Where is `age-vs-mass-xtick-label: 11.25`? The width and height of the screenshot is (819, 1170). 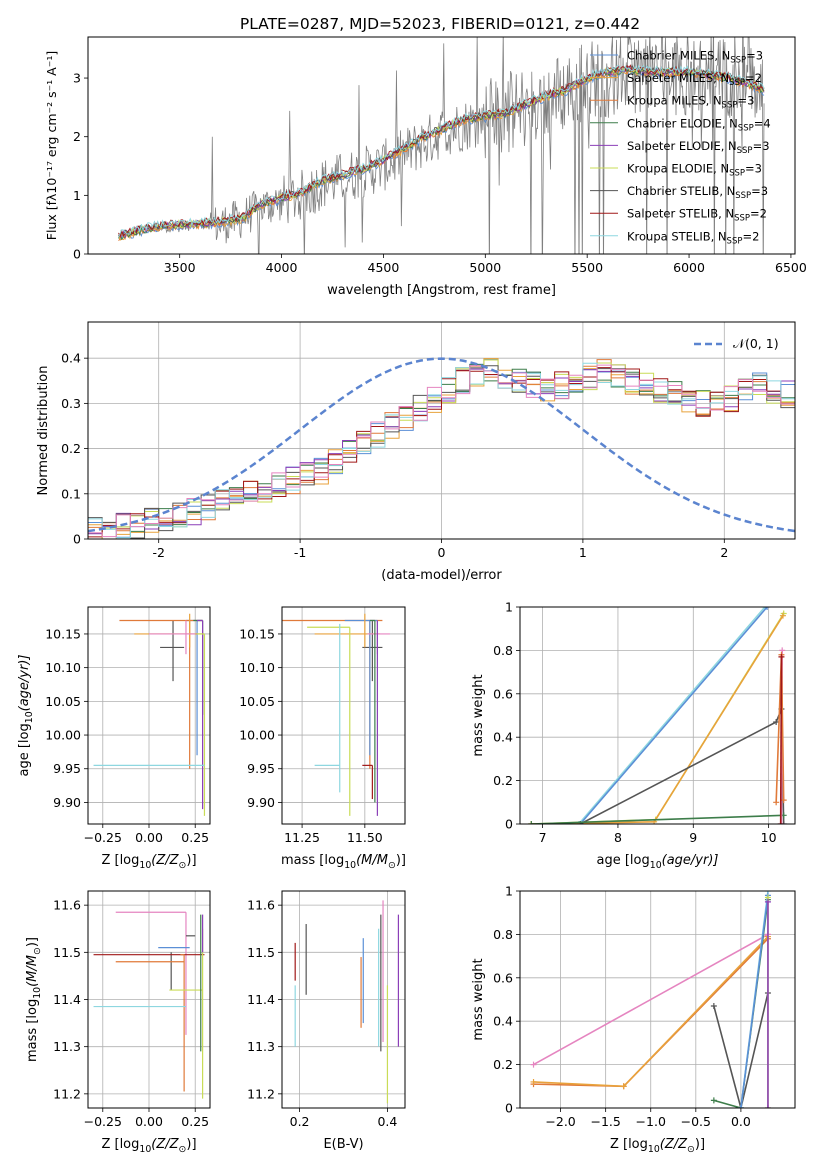 age-vs-mass-xtick-label: 11.25 is located at coordinates (302, 837).